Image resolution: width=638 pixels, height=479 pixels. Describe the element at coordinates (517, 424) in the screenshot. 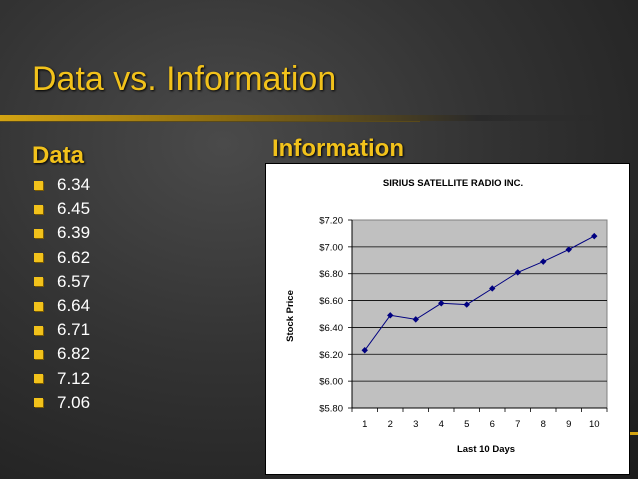

I see `x-tick-label: 7` at that location.